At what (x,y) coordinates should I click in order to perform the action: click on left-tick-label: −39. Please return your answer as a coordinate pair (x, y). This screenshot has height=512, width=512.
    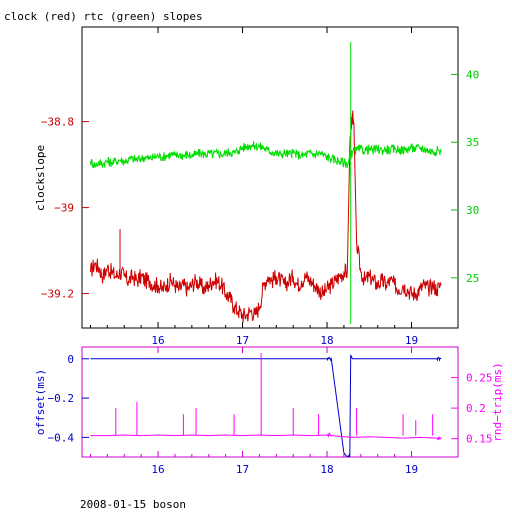
    Looking at the image, I should click on (64, 208).